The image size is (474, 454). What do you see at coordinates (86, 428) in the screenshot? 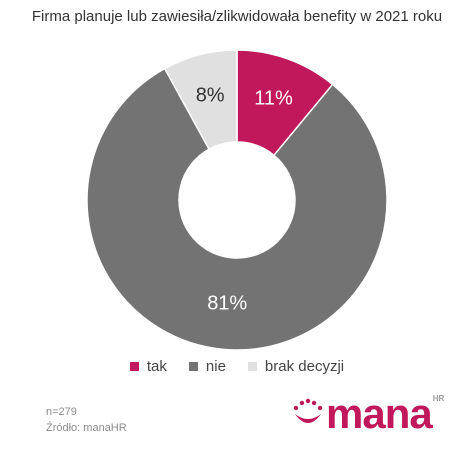
I see `source-note: Źródło: manaHR` at bounding box center [86, 428].